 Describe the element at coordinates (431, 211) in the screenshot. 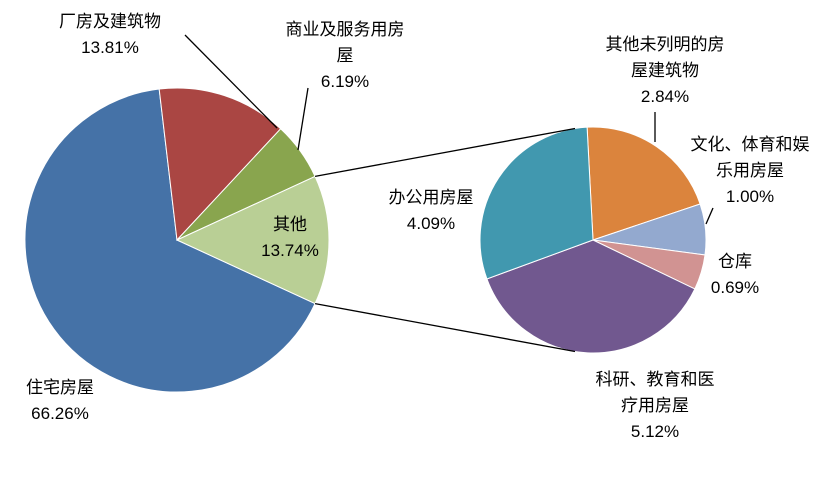

I see `slice-label: 办公用房屋 4.09%` at that location.